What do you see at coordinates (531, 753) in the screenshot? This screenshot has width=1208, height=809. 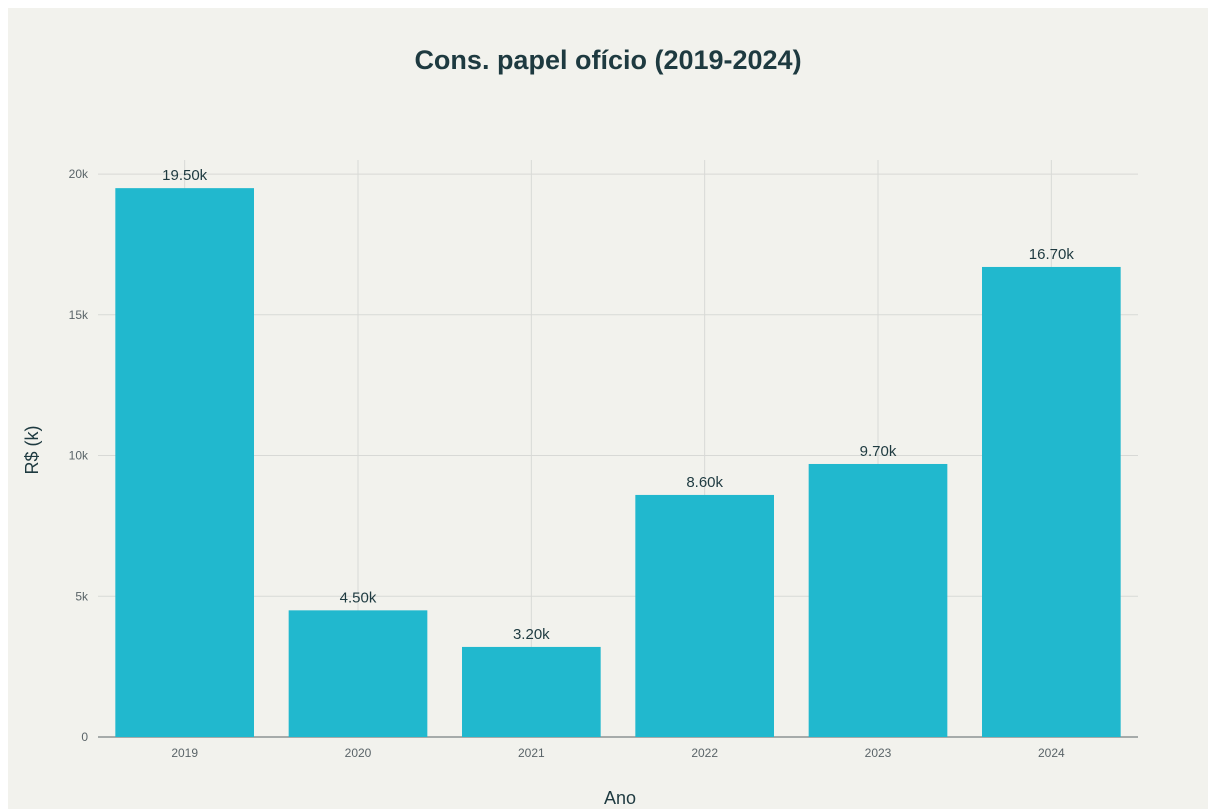 I see `x-tick-label: 2021` at bounding box center [531, 753].